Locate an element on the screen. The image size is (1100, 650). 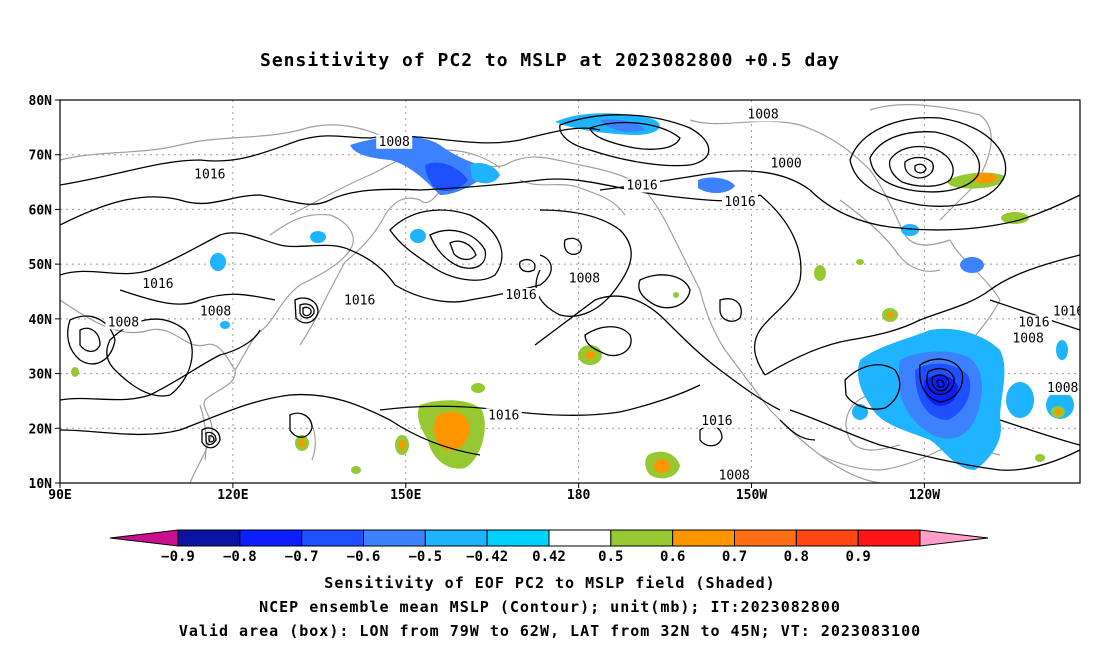
contour-label: 1000 is located at coordinates (785, 164).